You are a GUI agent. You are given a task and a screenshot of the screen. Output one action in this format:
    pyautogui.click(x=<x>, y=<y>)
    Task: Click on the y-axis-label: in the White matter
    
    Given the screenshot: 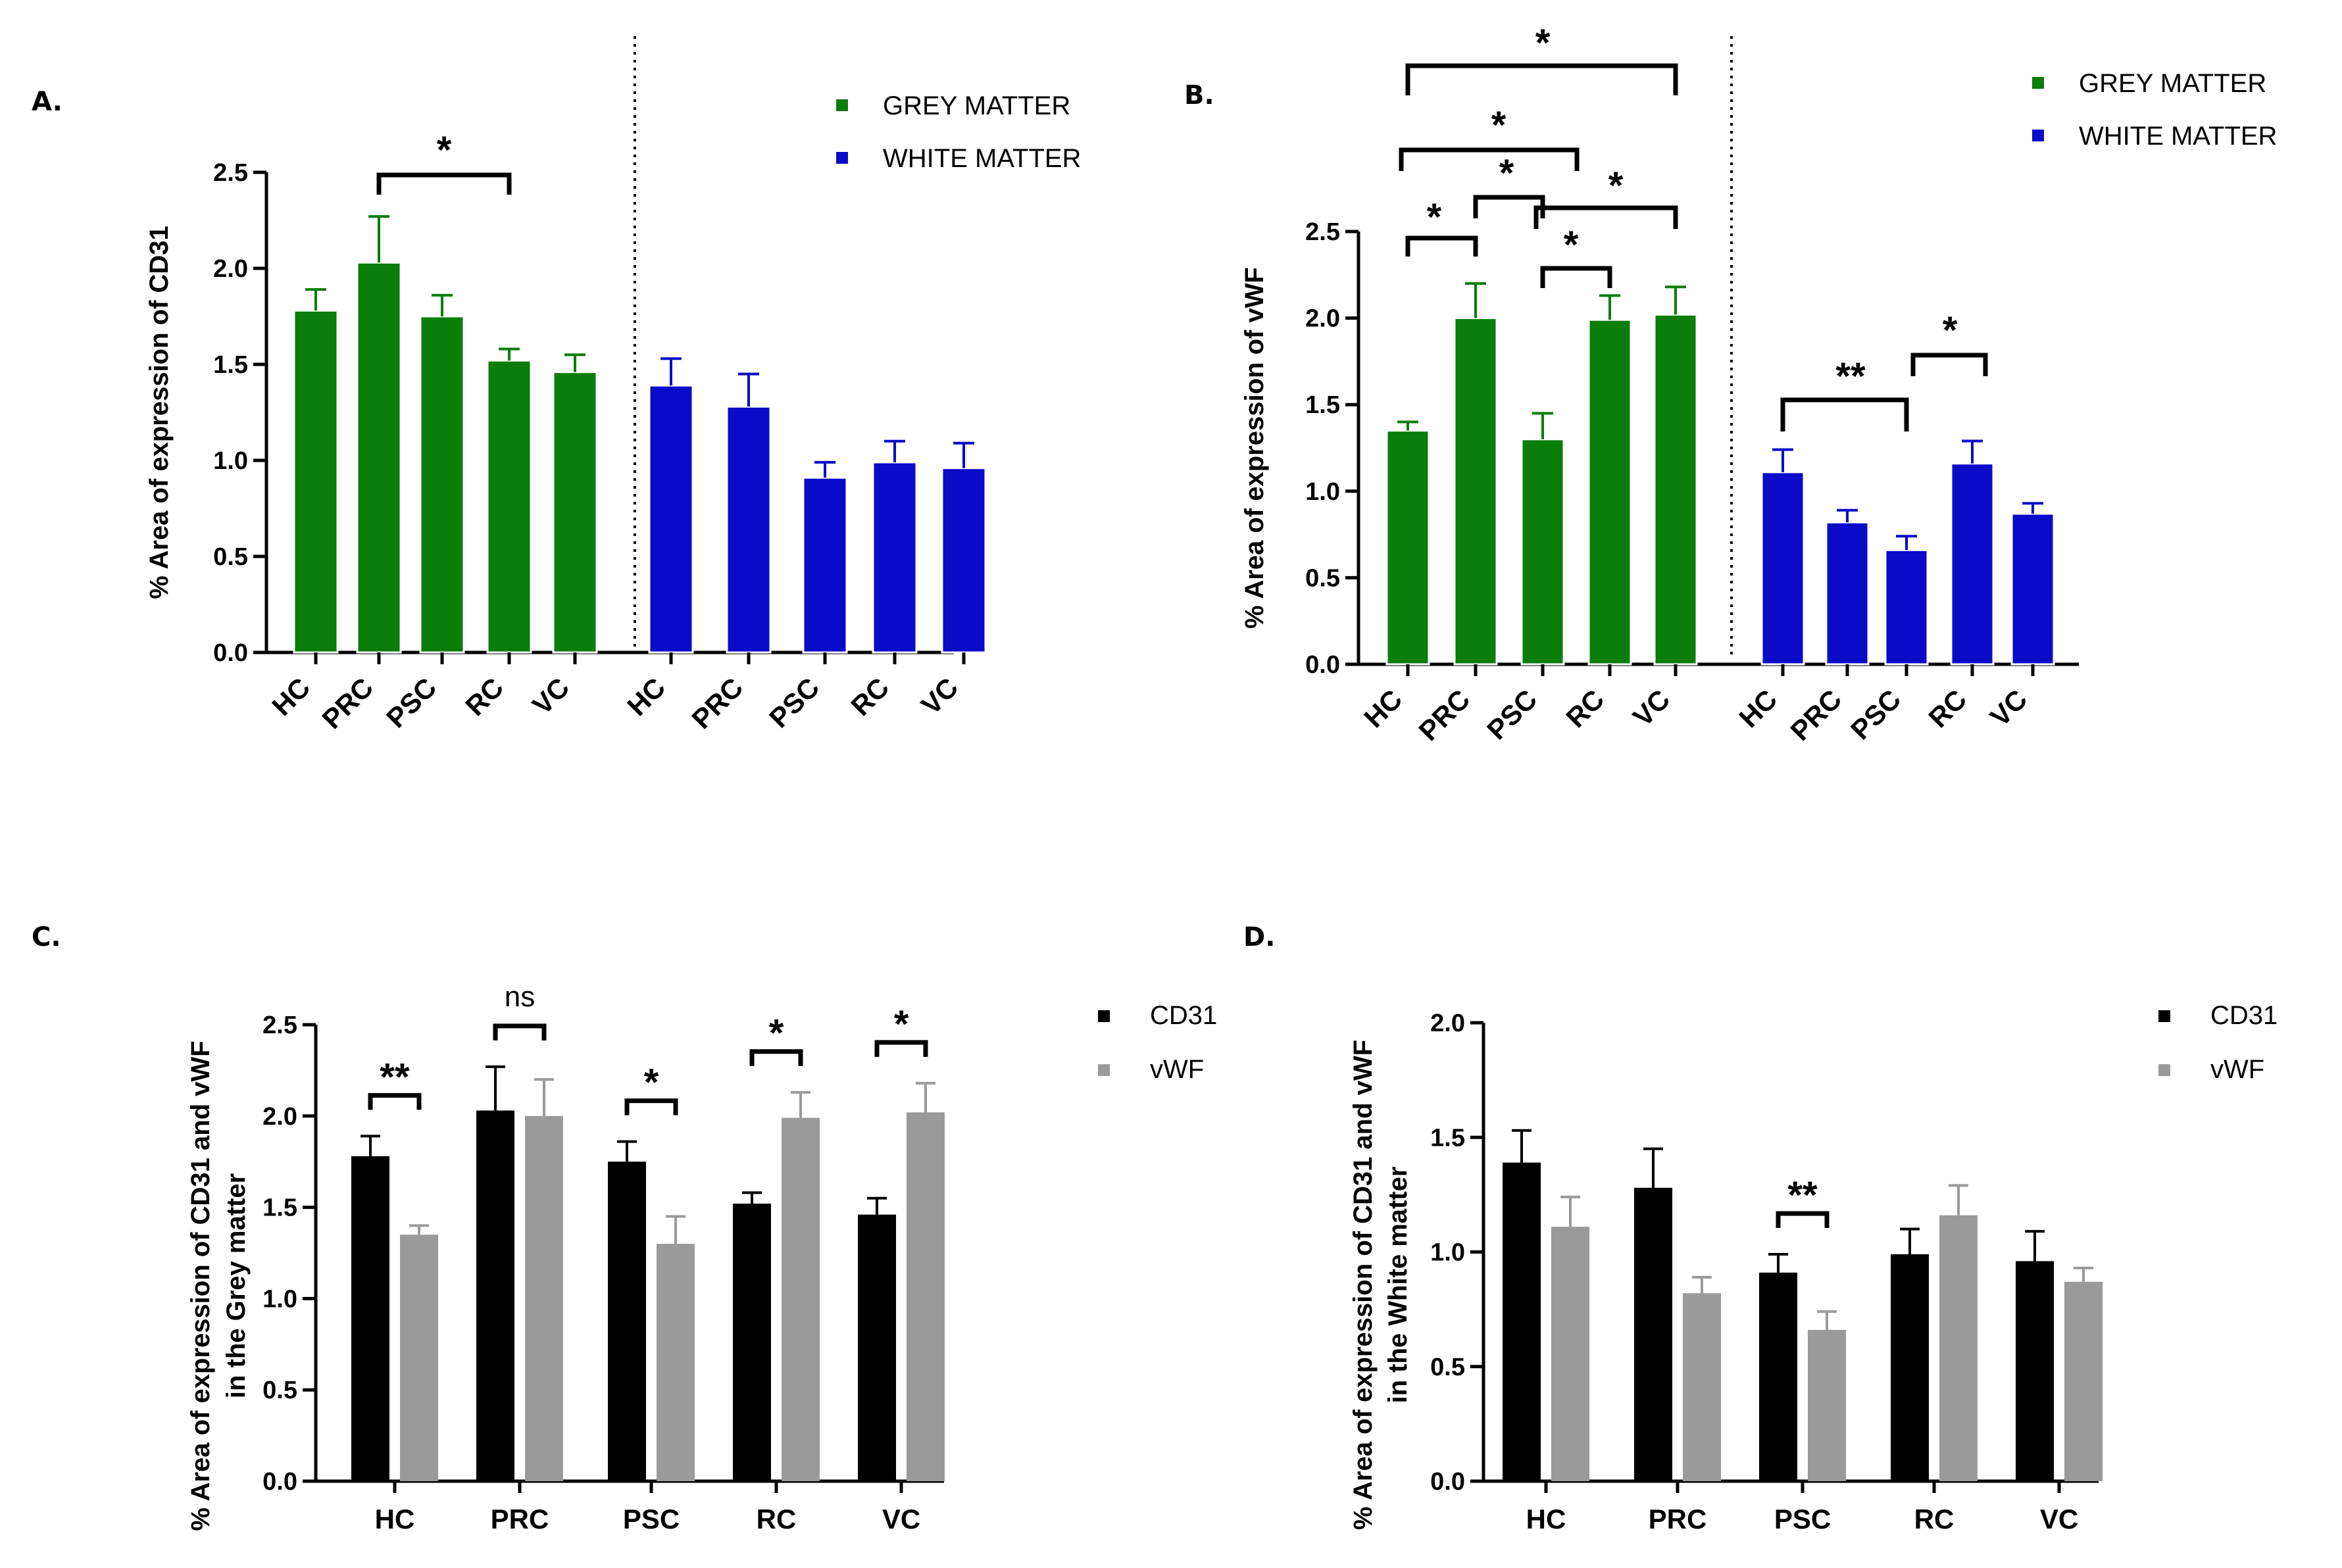 What is the action you would take?
    pyautogui.click(x=1397, y=1285)
    